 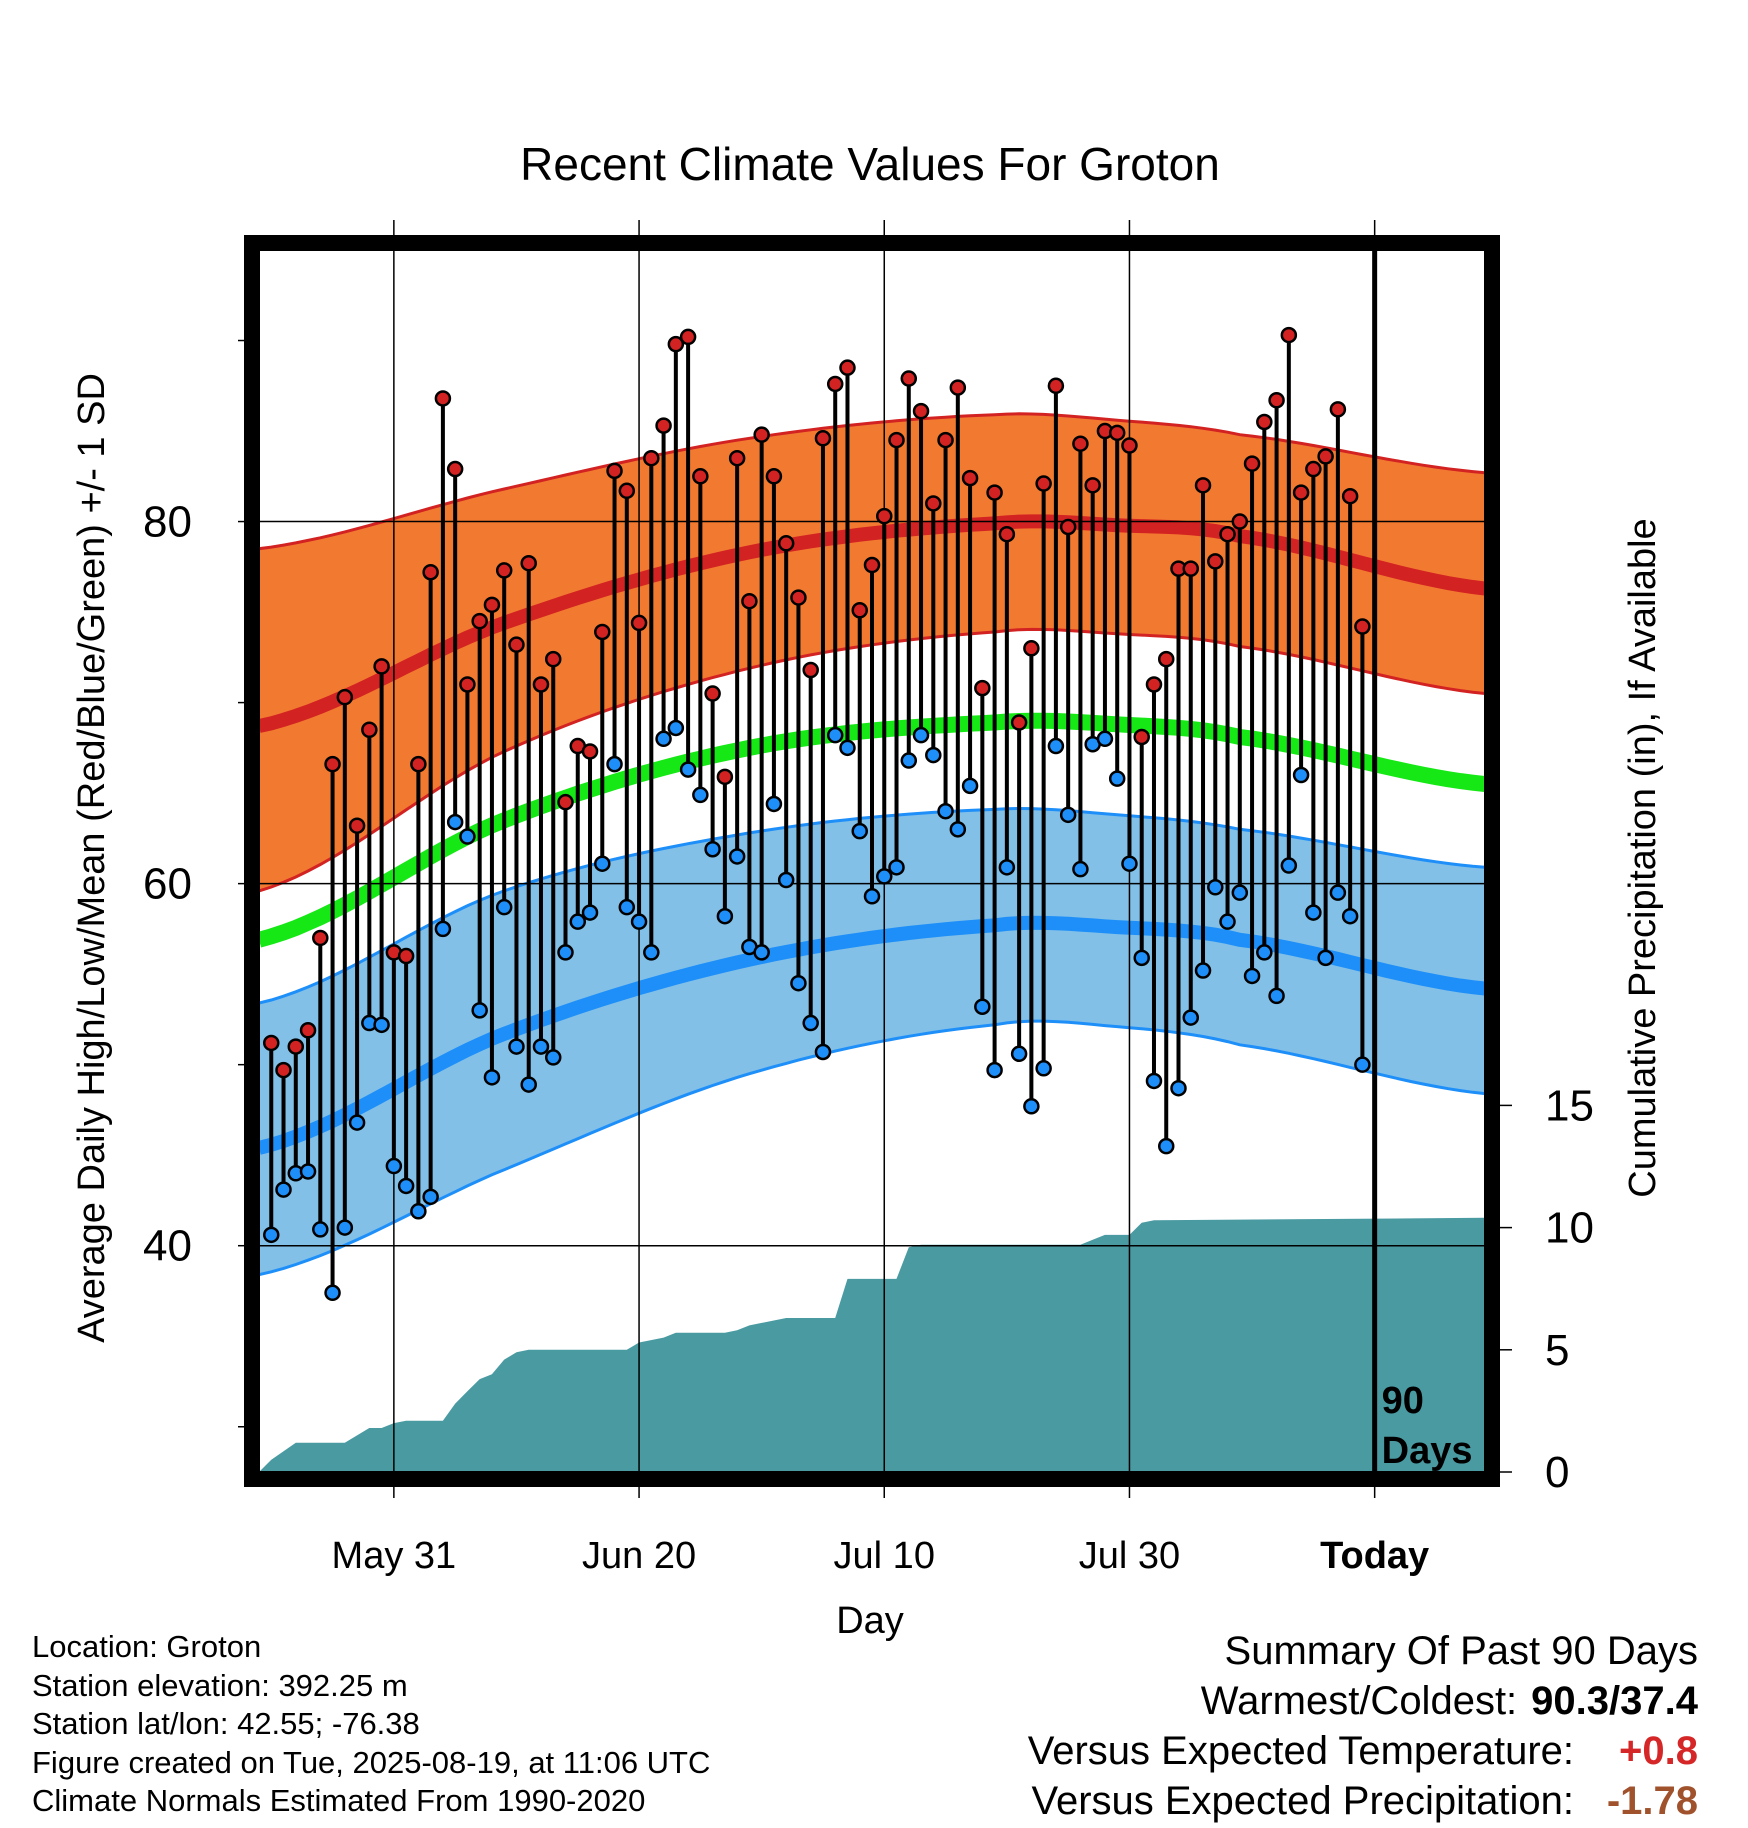 What do you see at coordinates (884, 1556) in the screenshot?
I see `x-tick-label: Jul 10` at bounding box center [884, 1556].